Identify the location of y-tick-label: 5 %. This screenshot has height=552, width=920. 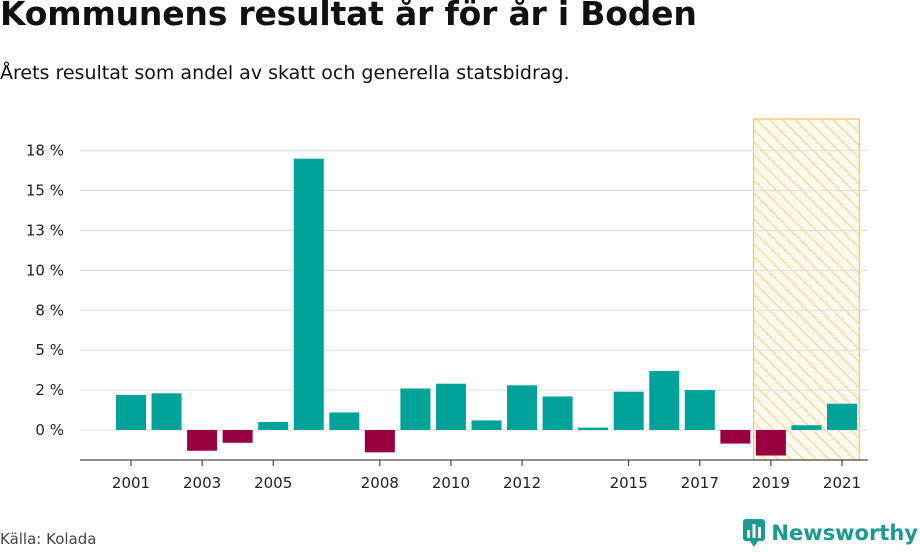
(49, 350).